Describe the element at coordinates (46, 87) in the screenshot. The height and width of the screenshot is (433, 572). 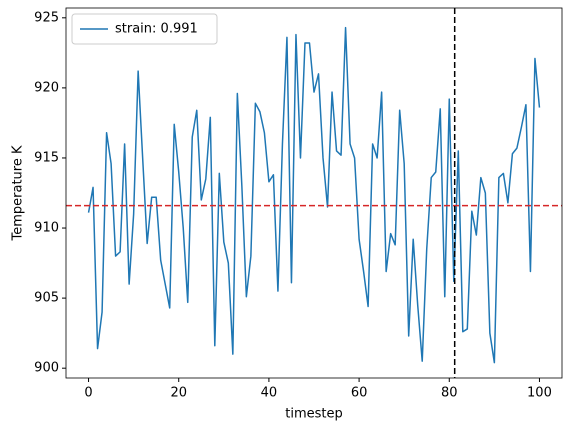
I see `y-tick-label: 920` at that location.